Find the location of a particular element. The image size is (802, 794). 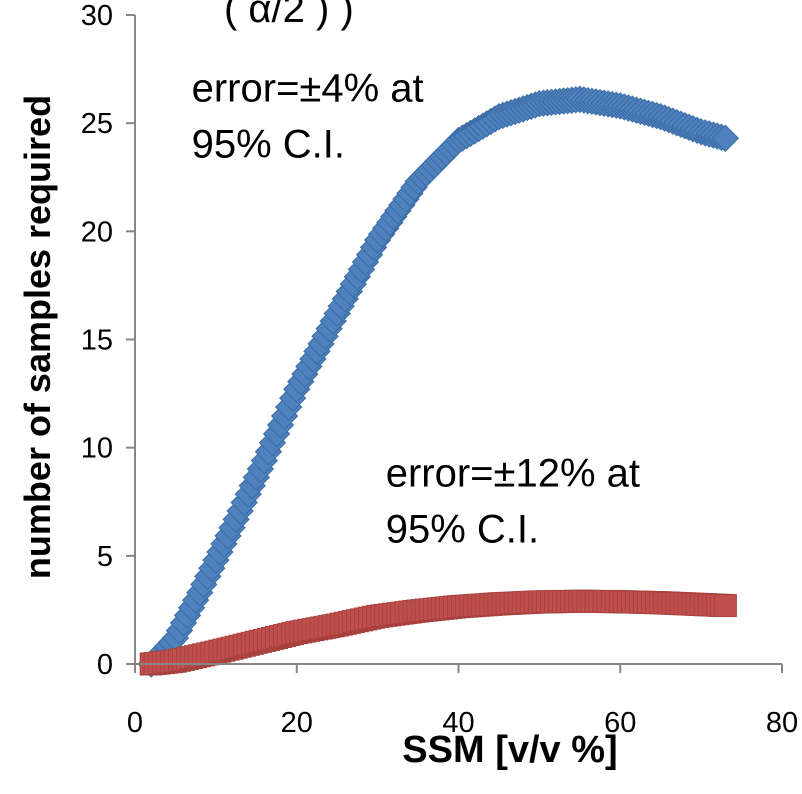

y-tick-label: 0 is located at coordinates (105, 665).